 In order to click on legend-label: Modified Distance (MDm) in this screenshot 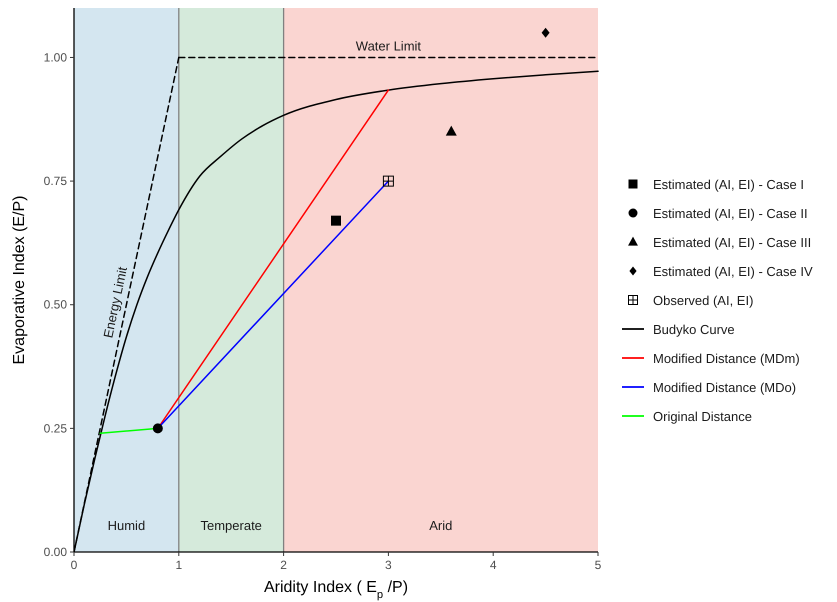, I will do `click(726, 358)`.